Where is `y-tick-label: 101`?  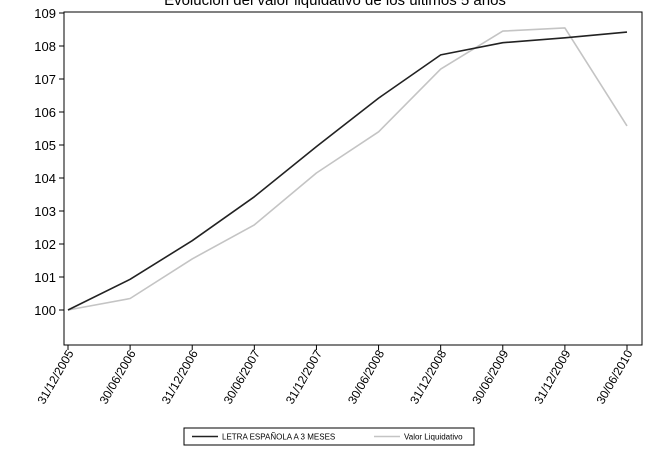 y-tick-label: 101 is located at coordinates (45, 277).